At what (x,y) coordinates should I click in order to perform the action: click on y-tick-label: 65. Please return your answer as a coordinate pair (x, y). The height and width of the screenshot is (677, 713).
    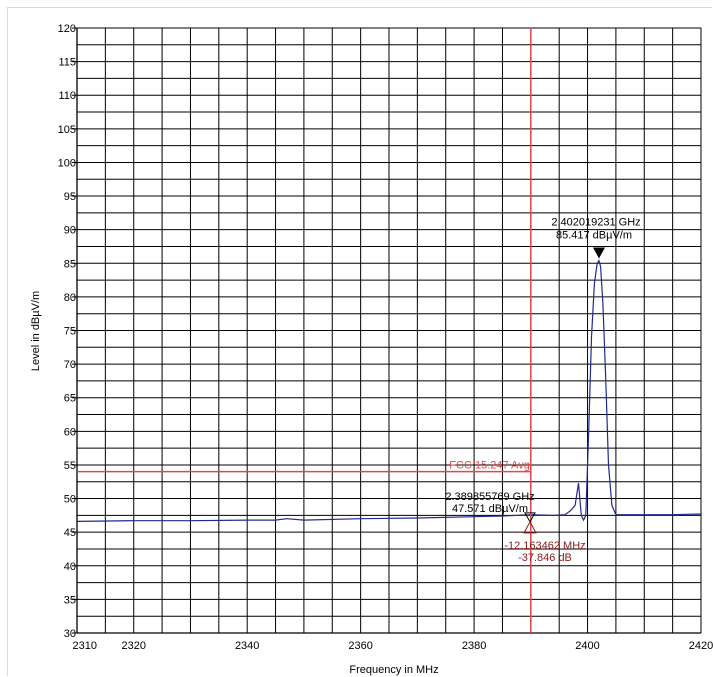
    Looking at the image, I should click on (70, 399).